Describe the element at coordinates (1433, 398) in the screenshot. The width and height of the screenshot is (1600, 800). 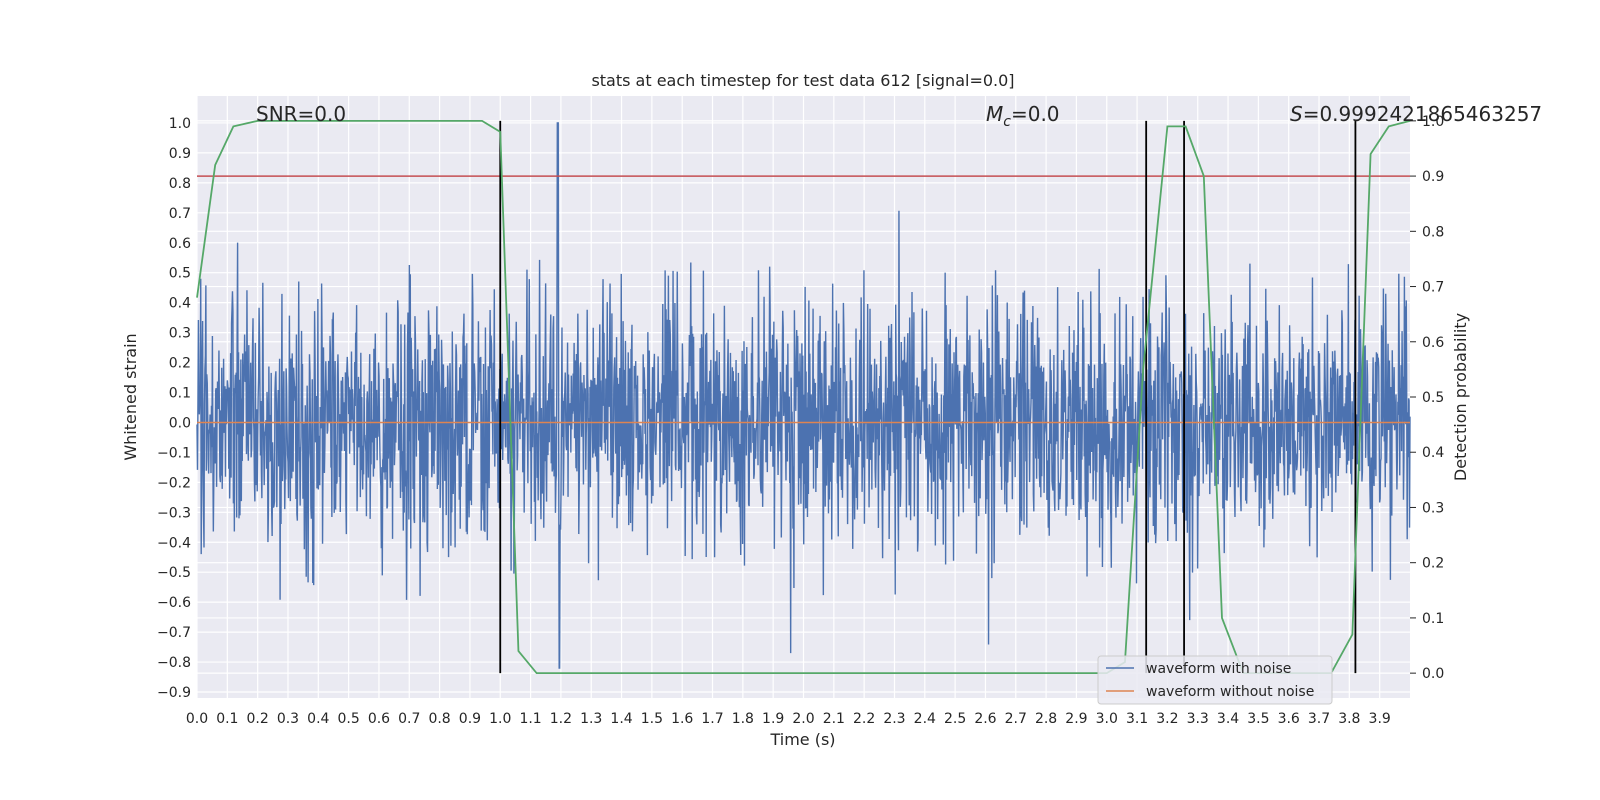
I see `y2-tick-label: 0.5` at that location.